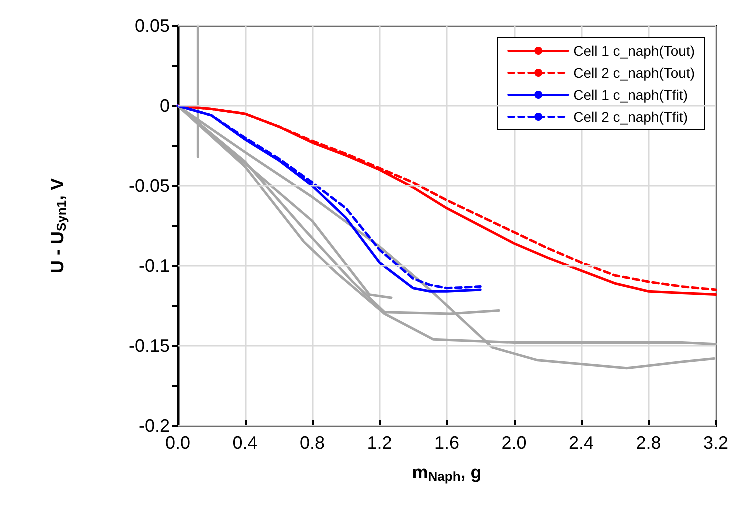 Image resolution: width=747 pixels, height=521 pixels. What do you see at coordinates (149, 186) in the screenshot?
I see `y-tick-label: -0.05` at bounding box center [149, 186].